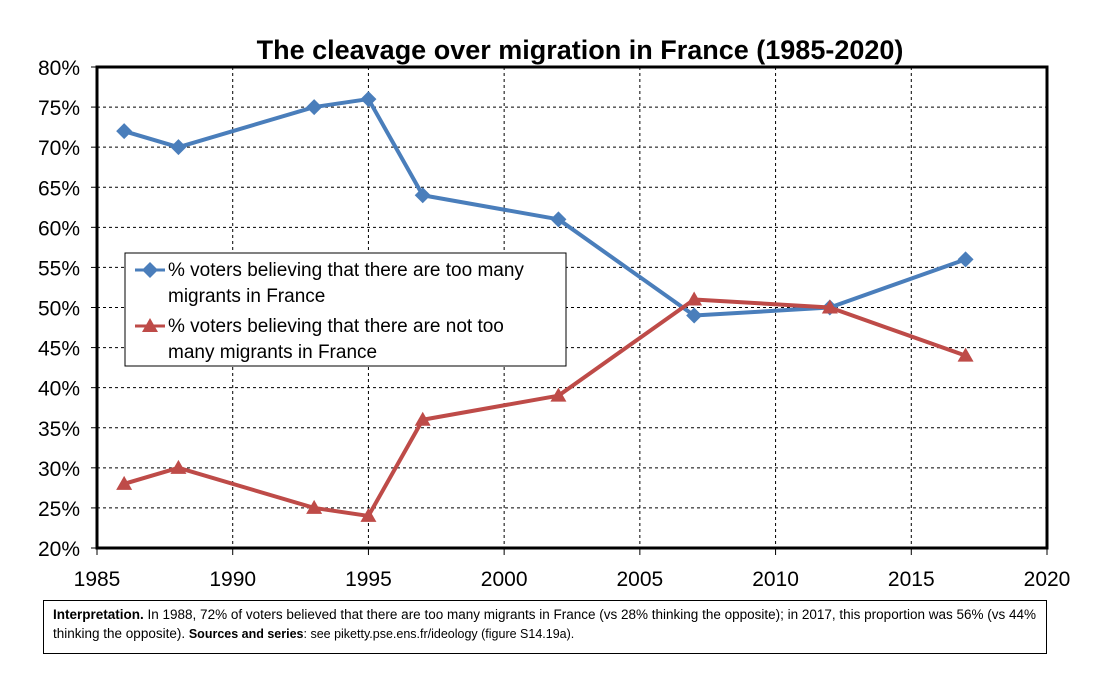  What do you see at coordinates (59, 188) in the screenshot?
I see `y-tick-label: 65%` at bounding box center [59, 188].